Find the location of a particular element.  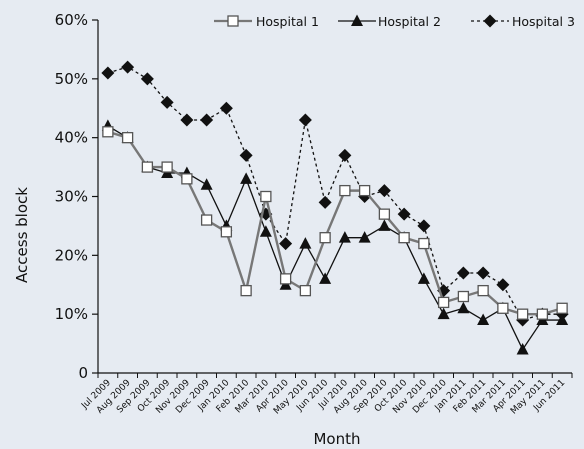

y-tick-label: 10% is located at coordinates (71, 314).